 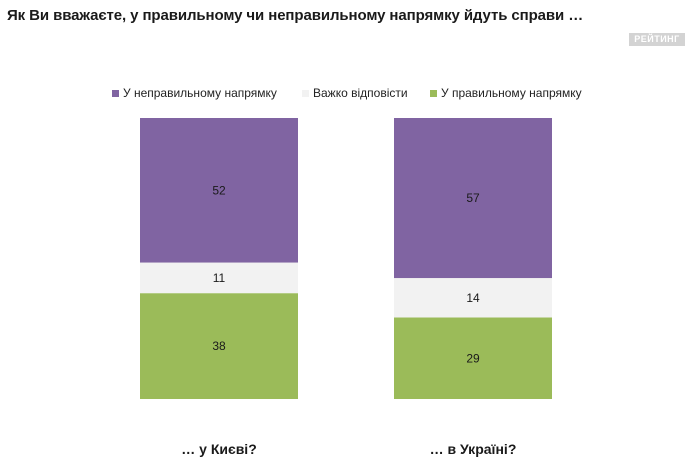 I want to click on data-label-1-0: 57, so click(x=473, y=198).